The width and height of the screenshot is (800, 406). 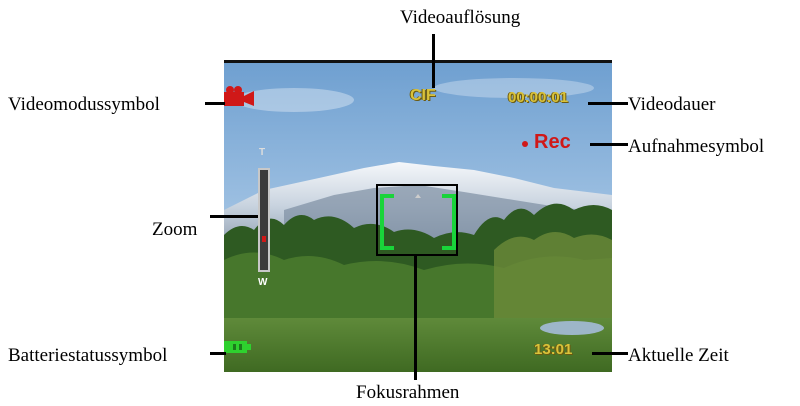 What do you see at coordinates (234, 216) in the screenshot?
I see `connector-zoom` at bounding box center [234, 216].